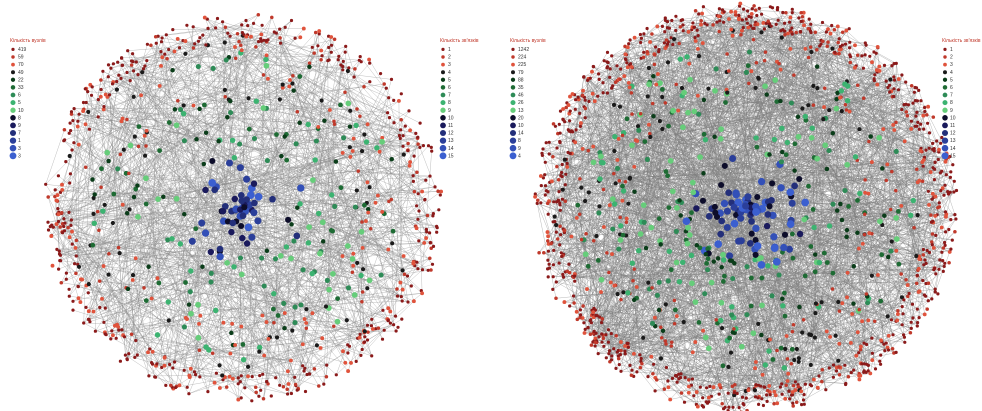 The width and height of the screenshot is (982, 411). What do you see at coordinates (449, 96) in the screenshot?
I see `legend-label: 7` at bounding box center [449, 96].